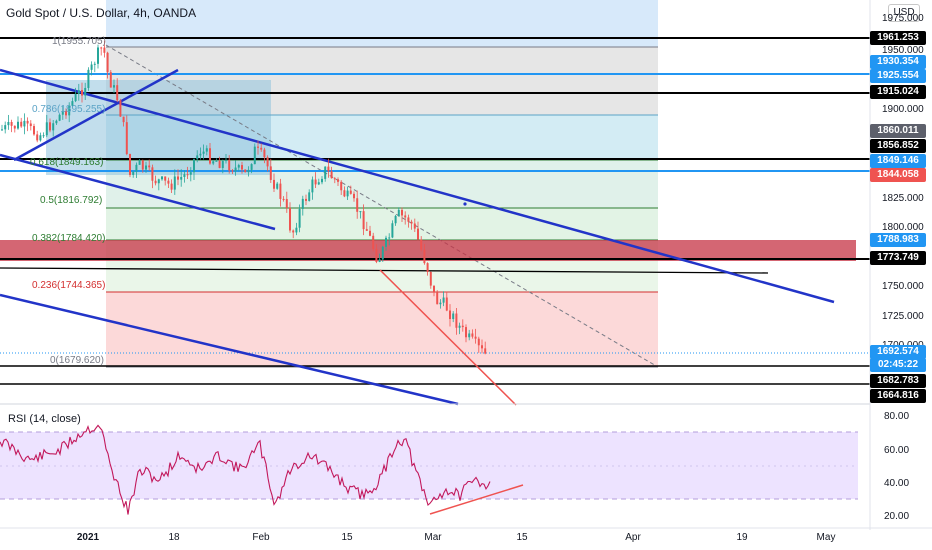 This screenshot has height=550, width=932. Describe the element at coordinates (245, 469) in the screenshot. I see `rsi-line` at that location.